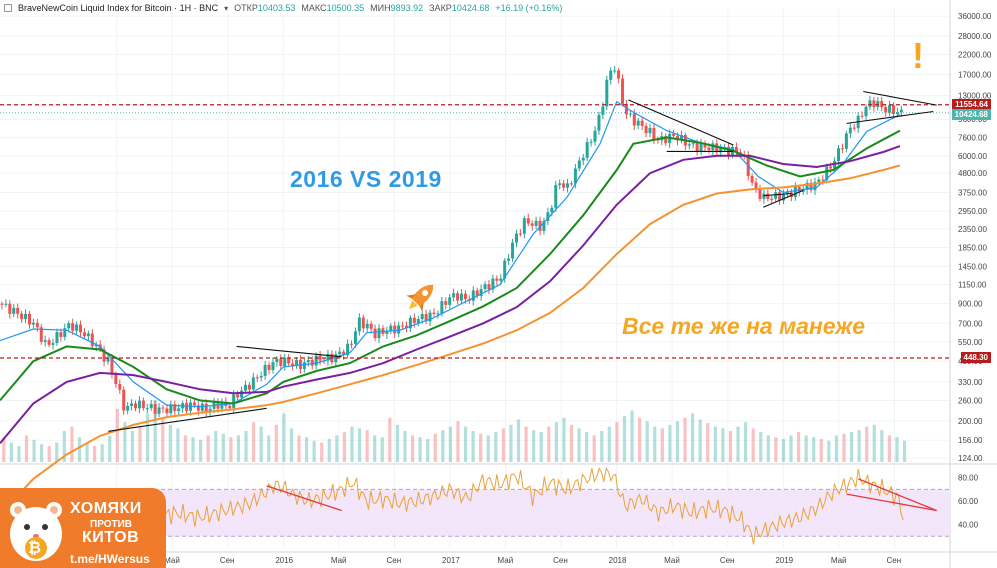 The height and width of the screenshot is (568, 997). Describe the element at coordinates (451, 560) in the screenshot. I see `x-tick-label: 2017` at that location.